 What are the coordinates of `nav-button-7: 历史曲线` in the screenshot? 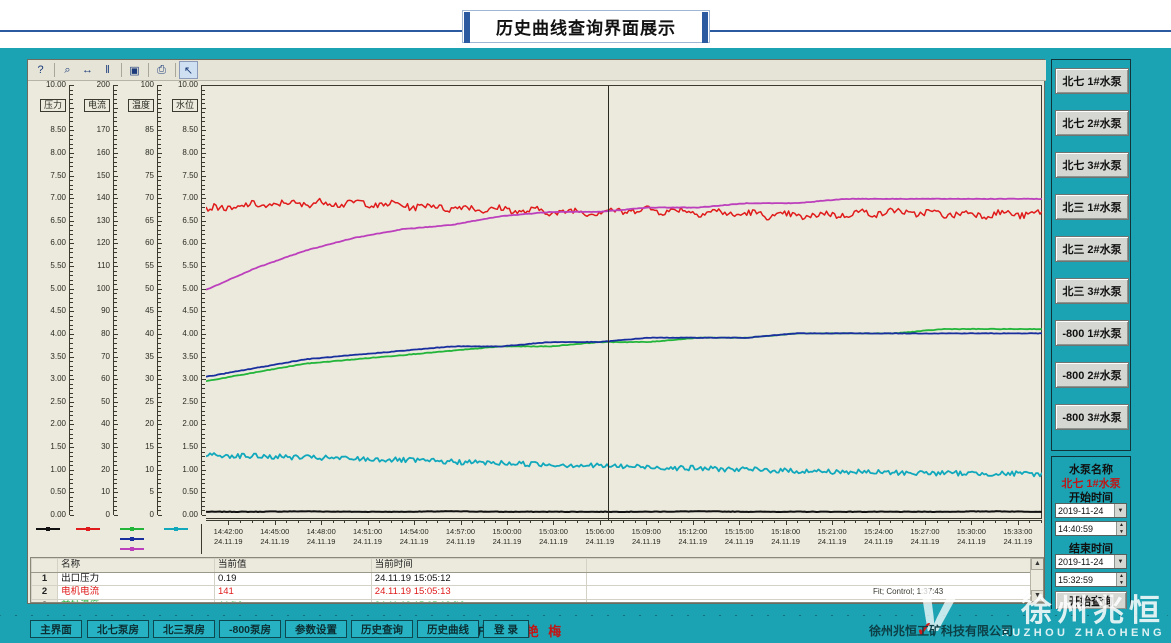 It's located at (448, 629).